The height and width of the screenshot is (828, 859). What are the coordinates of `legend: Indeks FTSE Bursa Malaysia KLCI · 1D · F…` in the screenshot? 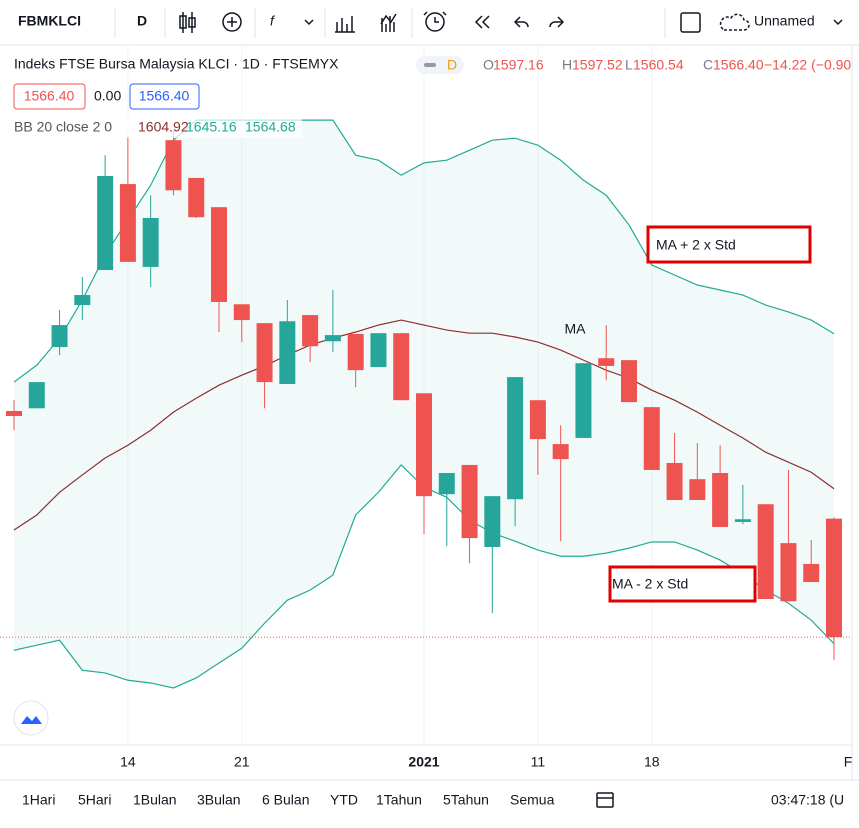 It's located at (430, 97).